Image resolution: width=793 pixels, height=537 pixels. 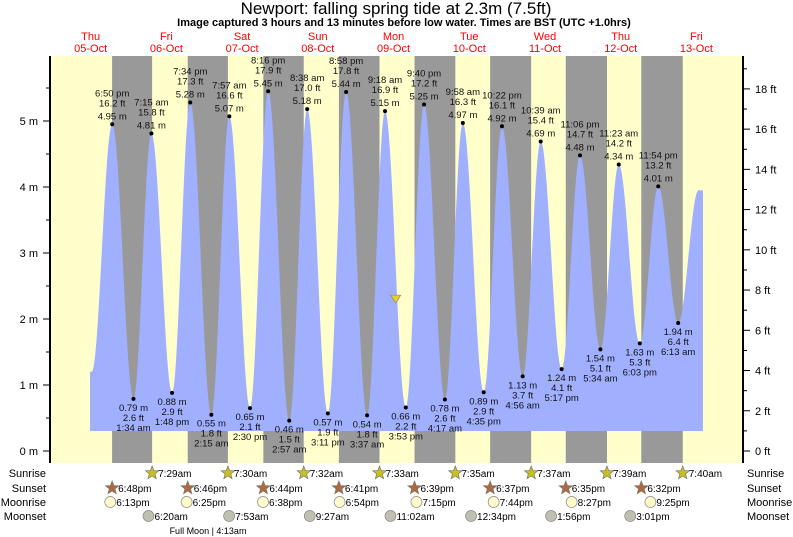 What do you see at coordinates (516, 503) in the screenshot?
I see `row-event-time: 7:44pm` at bounding box center [516, 503].